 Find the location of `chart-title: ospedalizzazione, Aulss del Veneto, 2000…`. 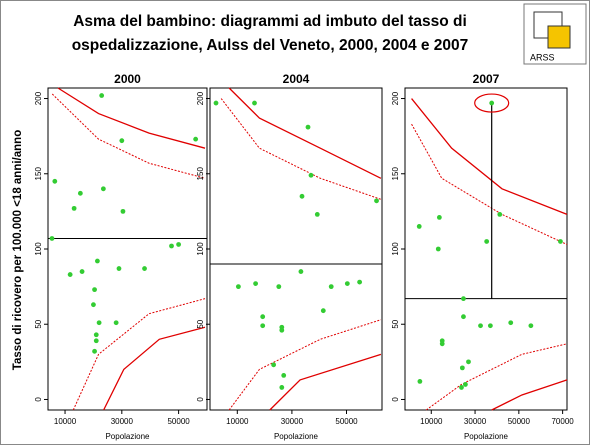

chart-title: ospedalizzazione, Aulss del Veneto, 2000… is located at coordinates (270, 45).